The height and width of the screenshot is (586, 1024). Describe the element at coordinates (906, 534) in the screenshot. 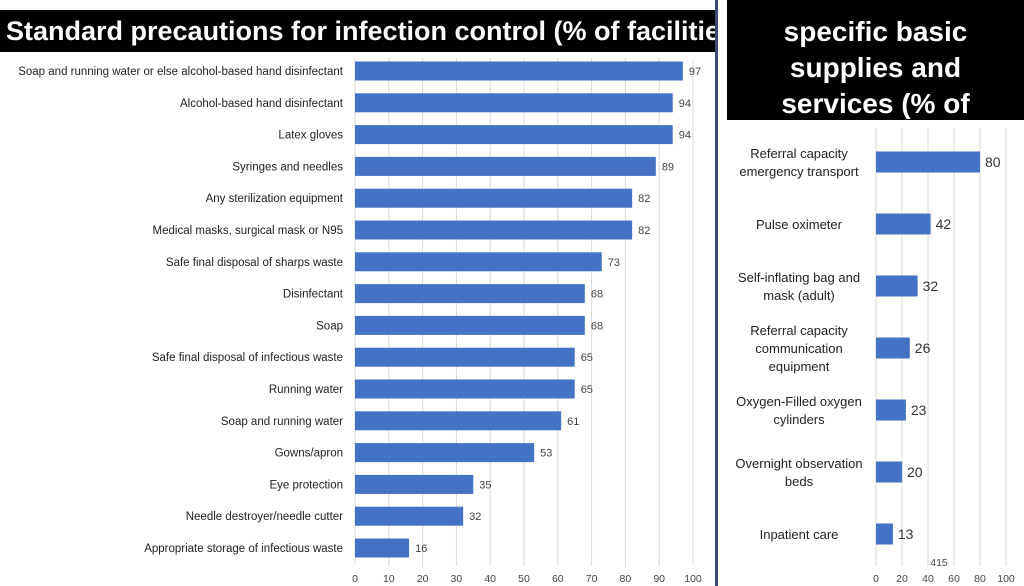

I see `data-label: 13` at that location.